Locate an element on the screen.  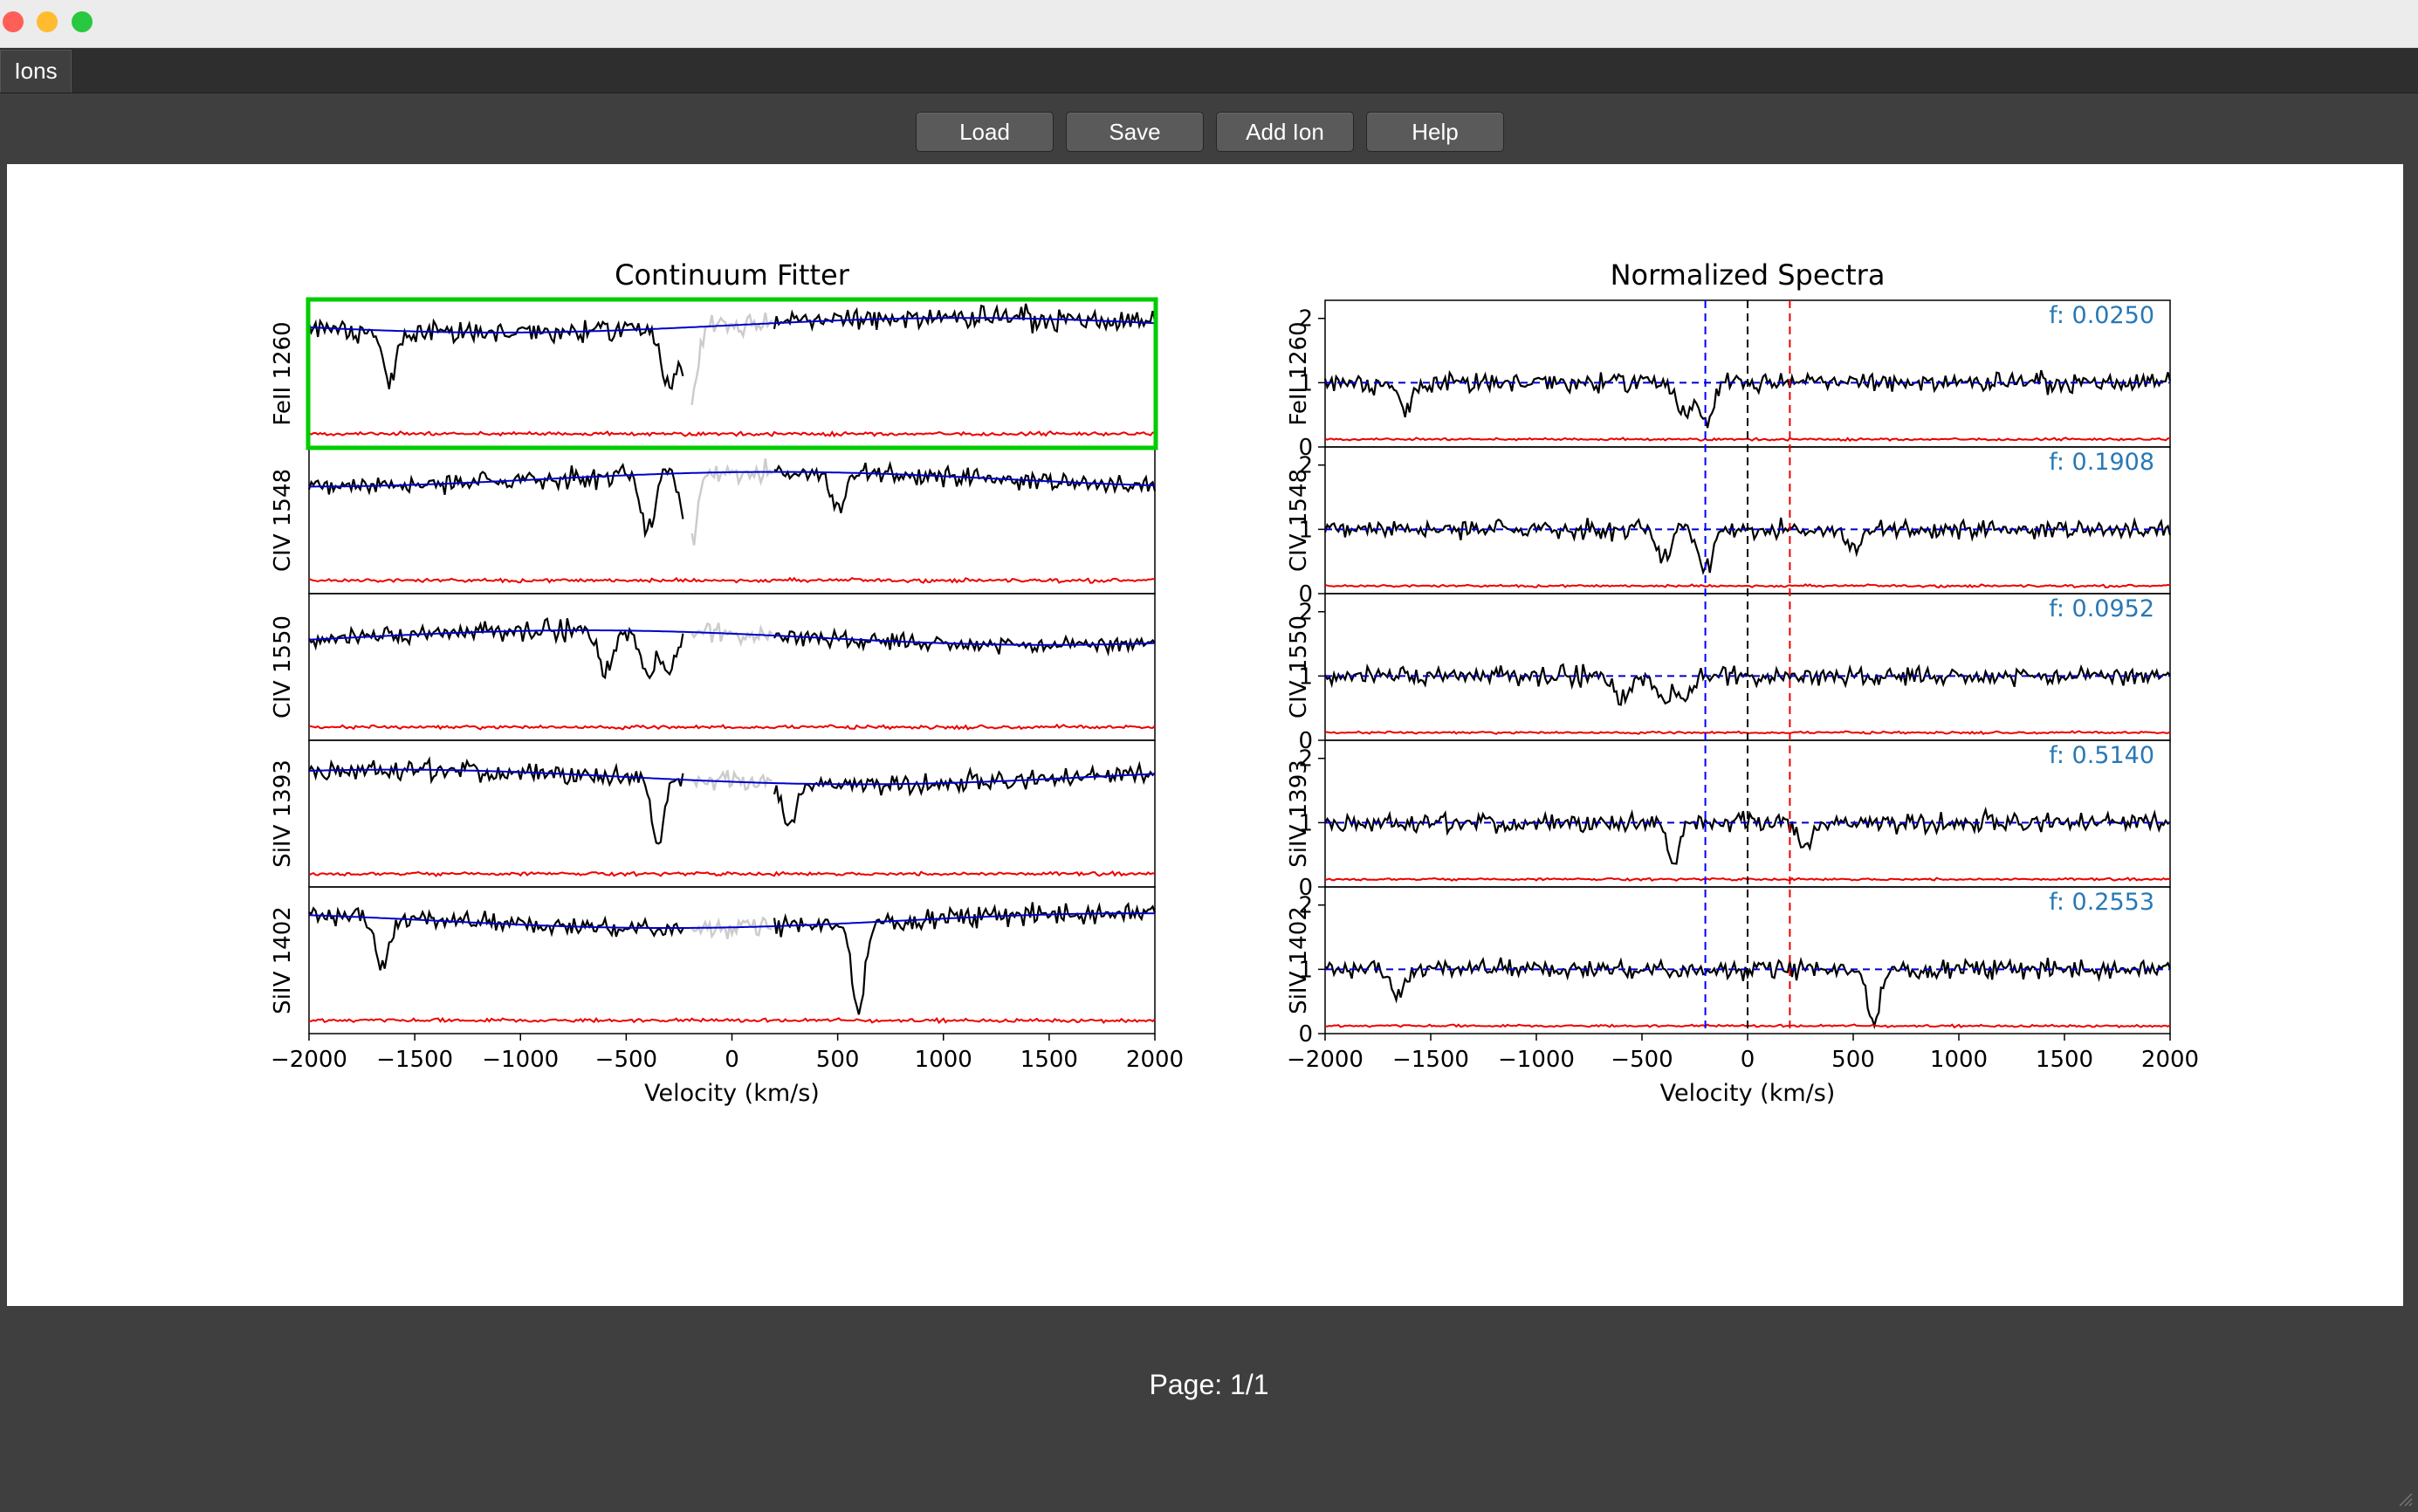
plot-title: Continuum Fitter is located at coordinates (732, 275).